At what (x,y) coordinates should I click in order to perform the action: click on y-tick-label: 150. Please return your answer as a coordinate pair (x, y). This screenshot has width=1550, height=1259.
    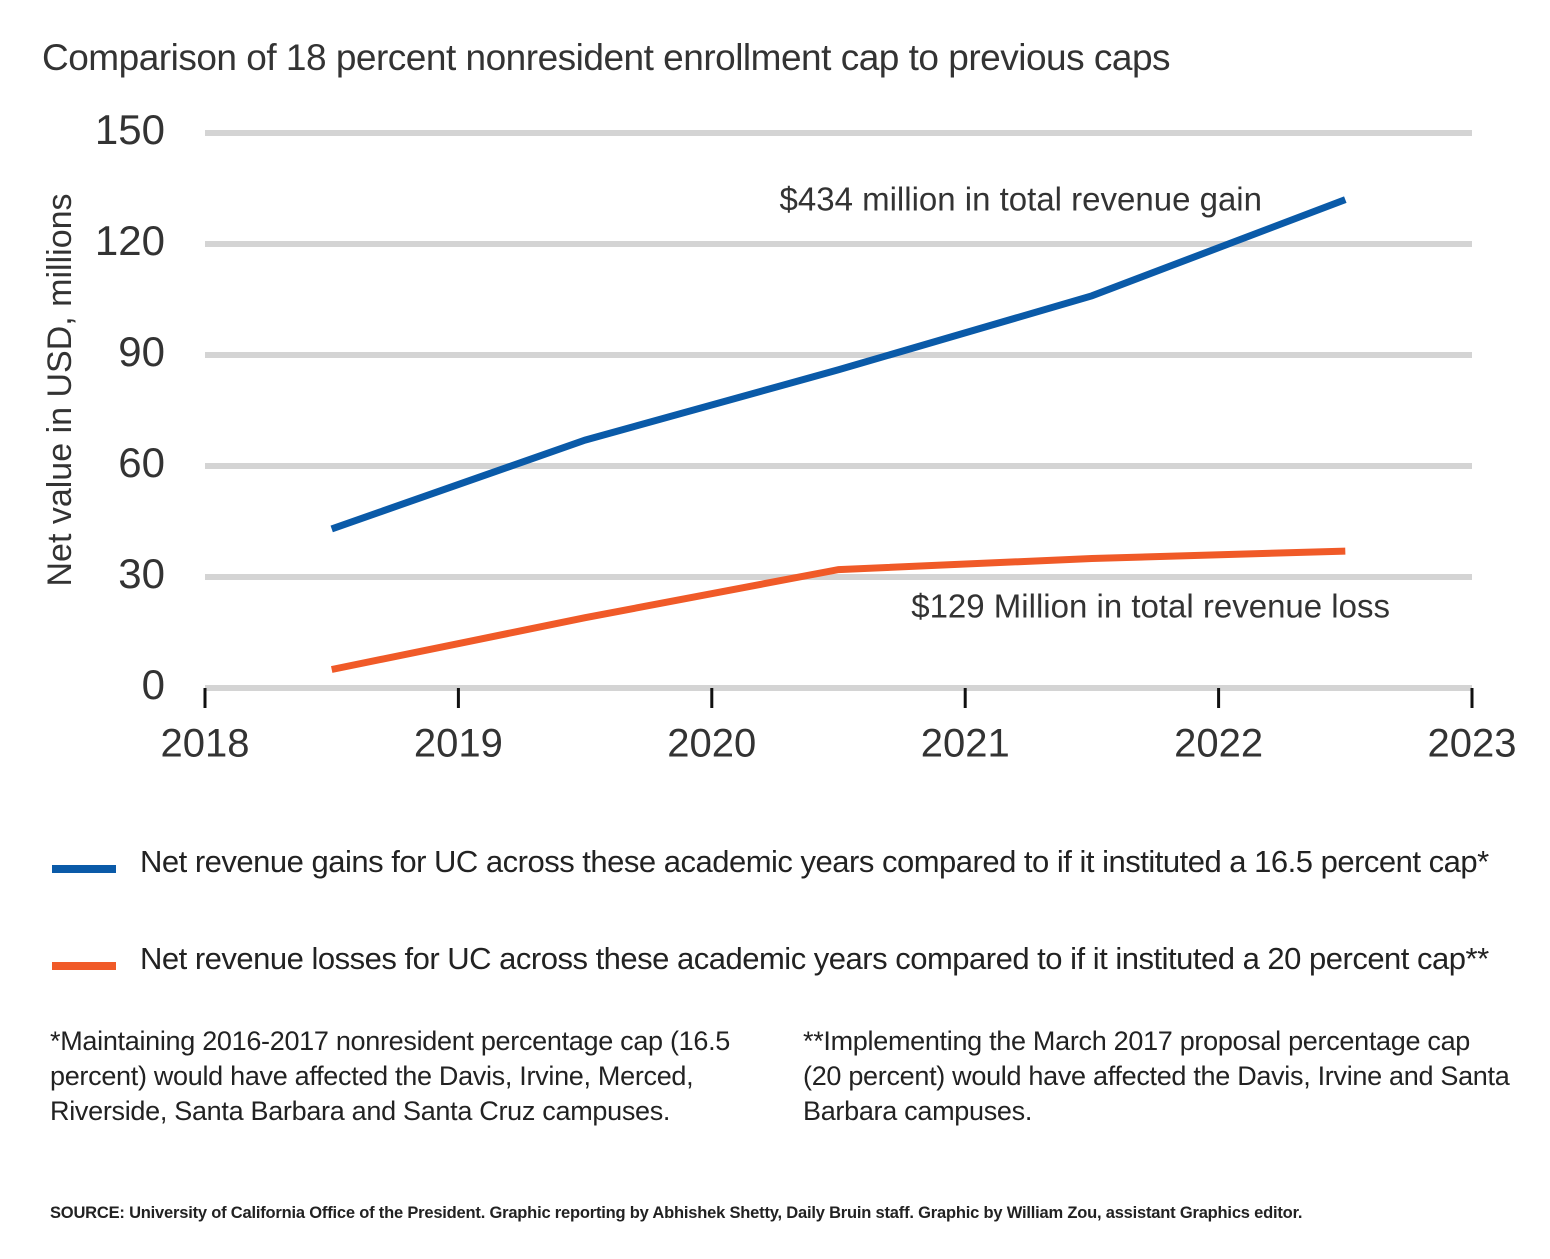
    Looking at the image, I should click on (130, 129).